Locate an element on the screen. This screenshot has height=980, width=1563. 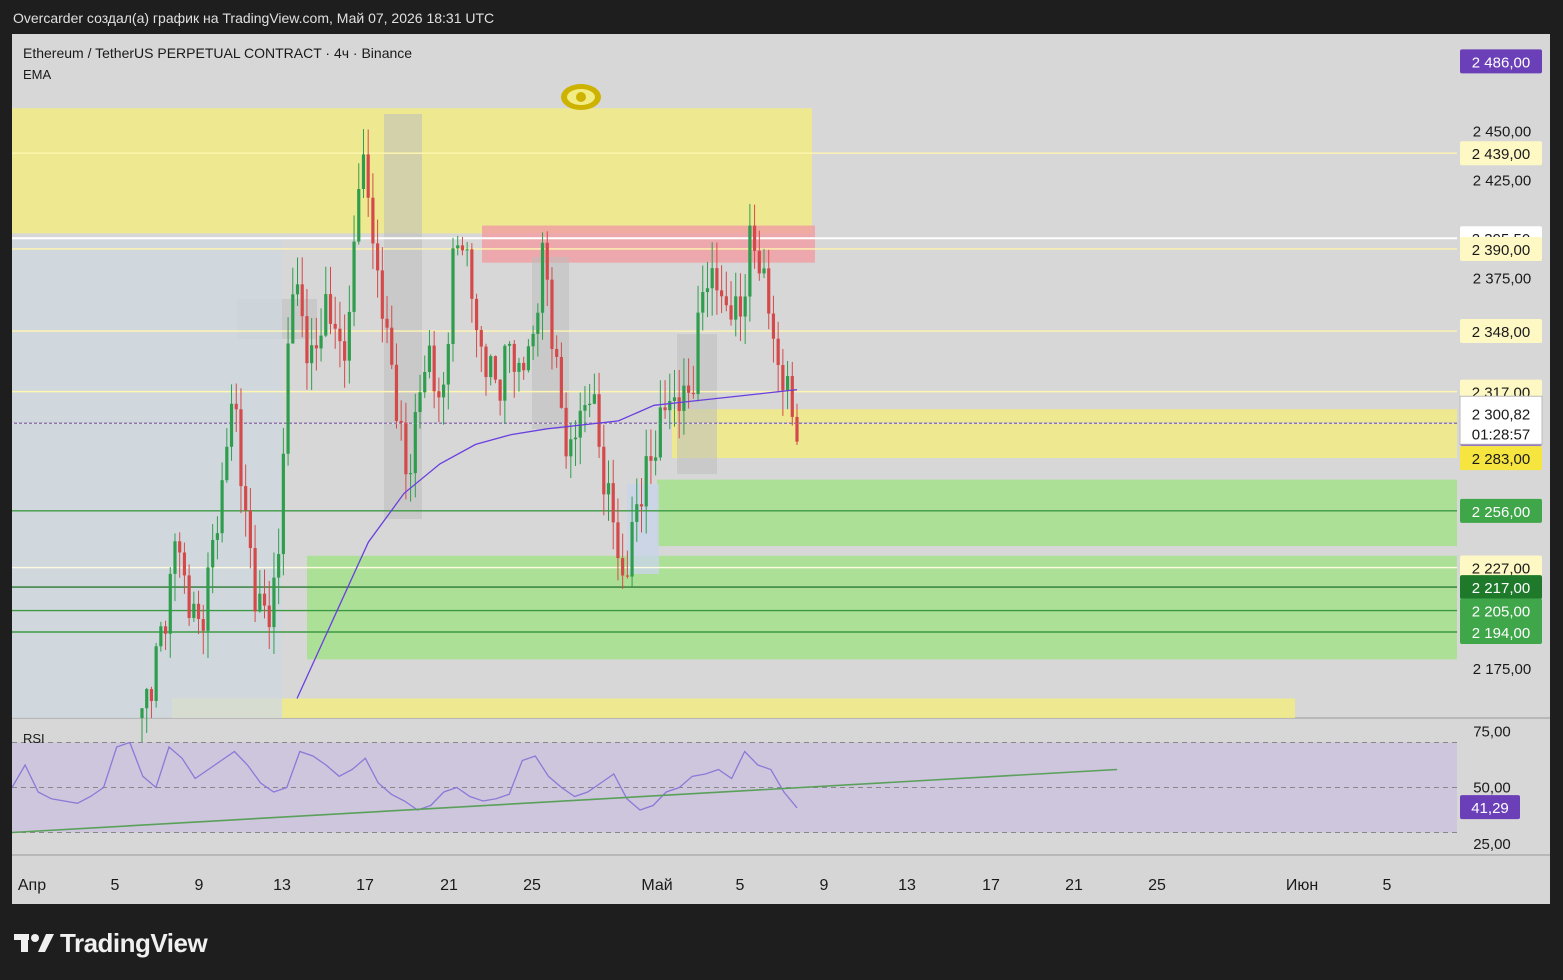
zone-green is located at coordinates (1057, 513).